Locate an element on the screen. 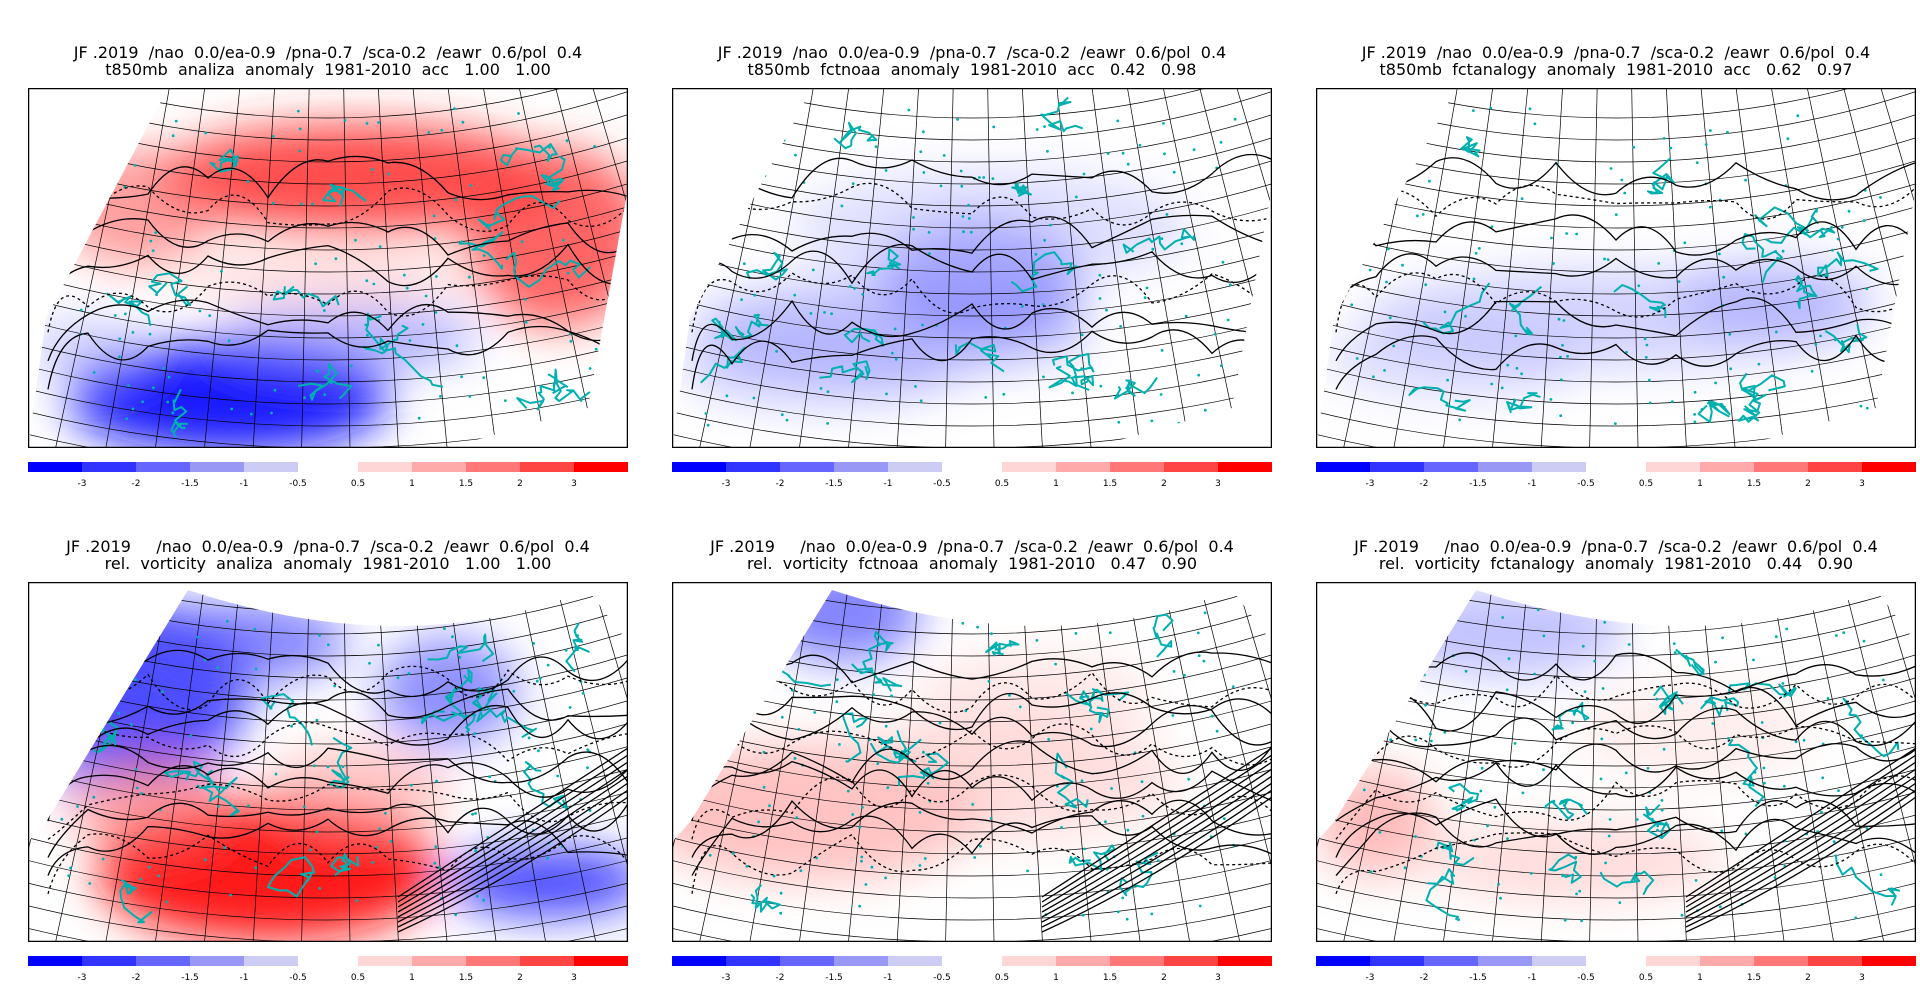  contour-lines is located at coordinates (1625, 273).